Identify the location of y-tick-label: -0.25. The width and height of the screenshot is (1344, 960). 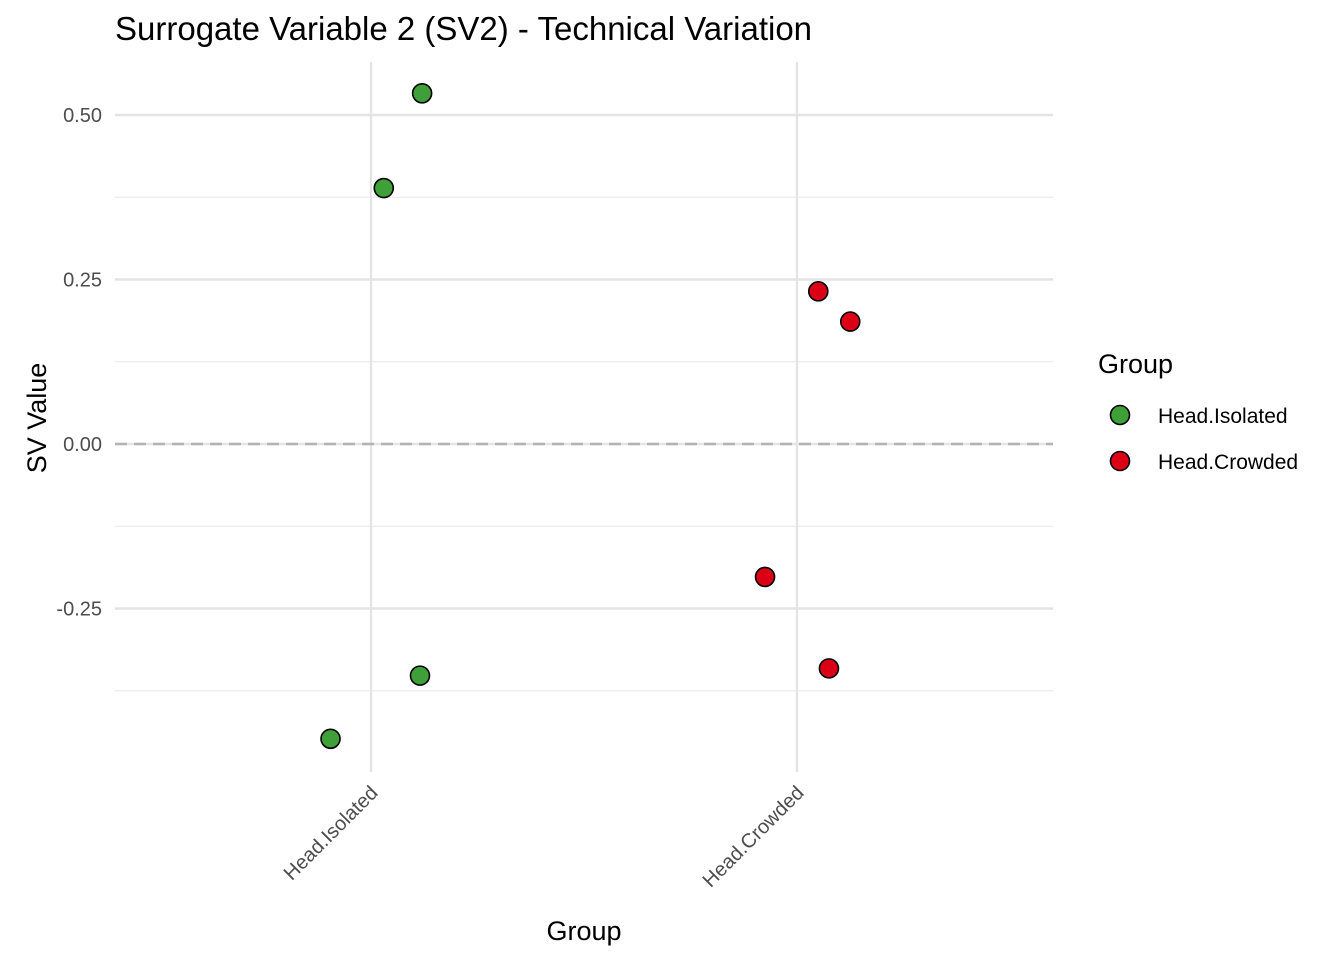
(79, 610).